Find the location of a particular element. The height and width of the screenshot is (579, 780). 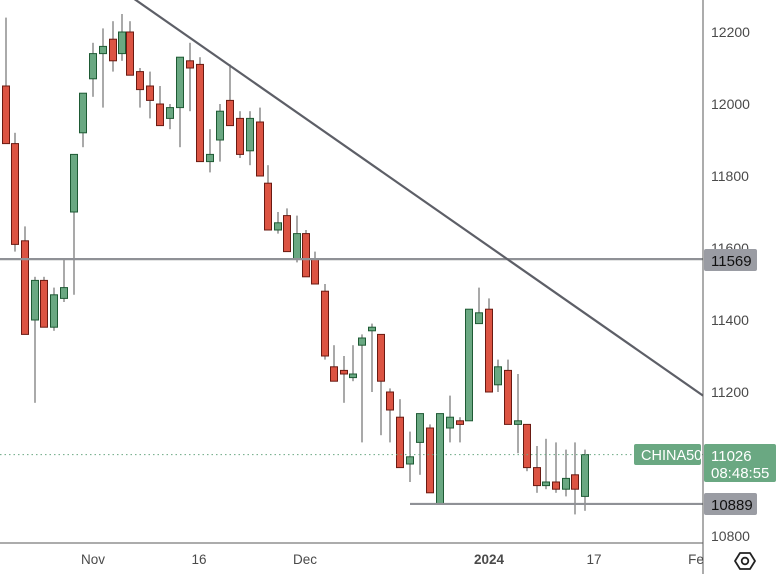

price-axis-label: 11200 is located at coordinates (730, 392).